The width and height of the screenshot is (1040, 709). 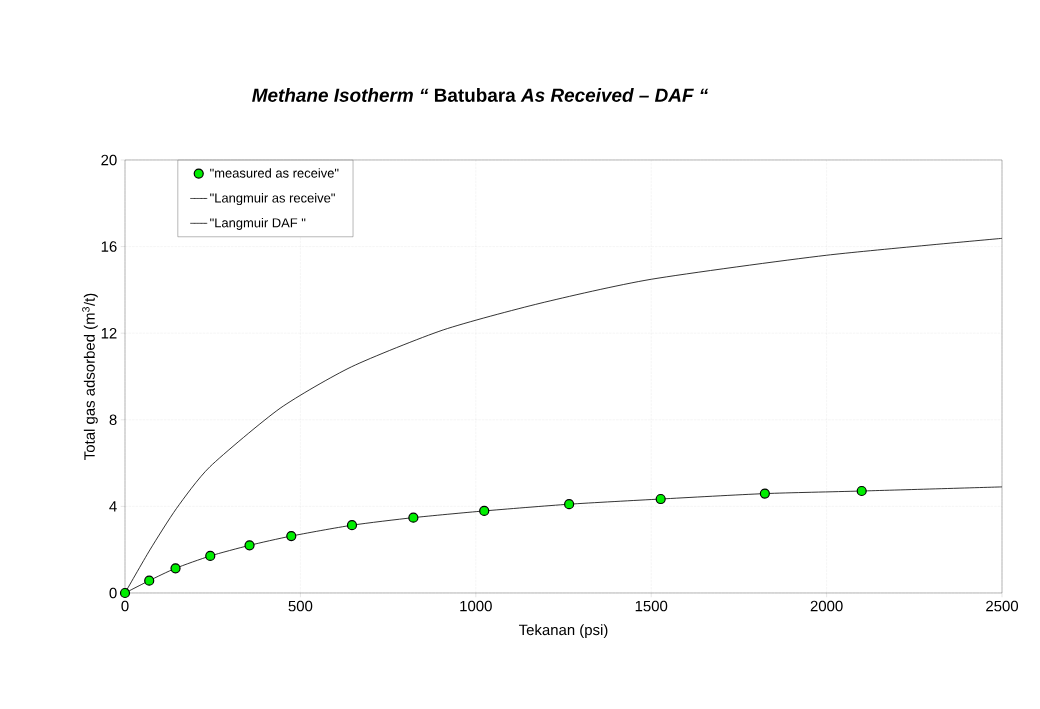 What do you see at coordinates (113, 420) in the screenshot?
I see `y-tick-label: 8` at bounding box center [113, 420].